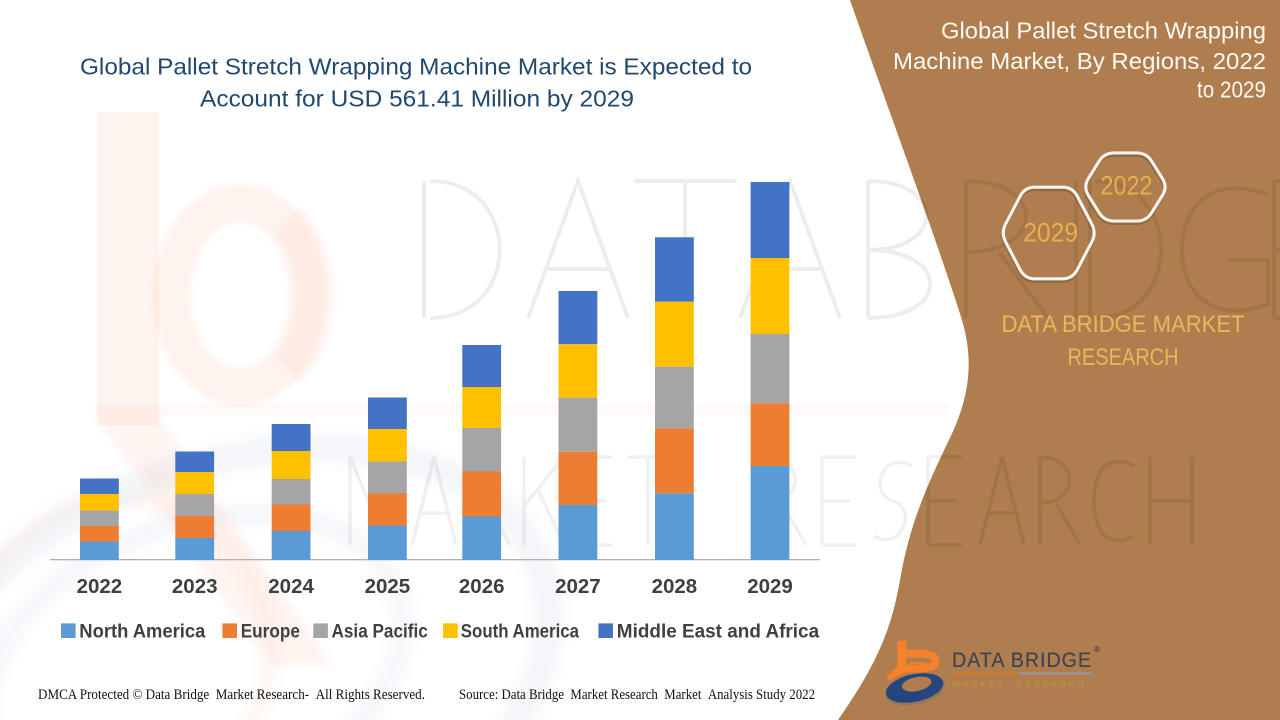 This screenshot has width=1280, height=720. I want to click on svg-text: MARKET RESEARCH, so click(1020, 684).